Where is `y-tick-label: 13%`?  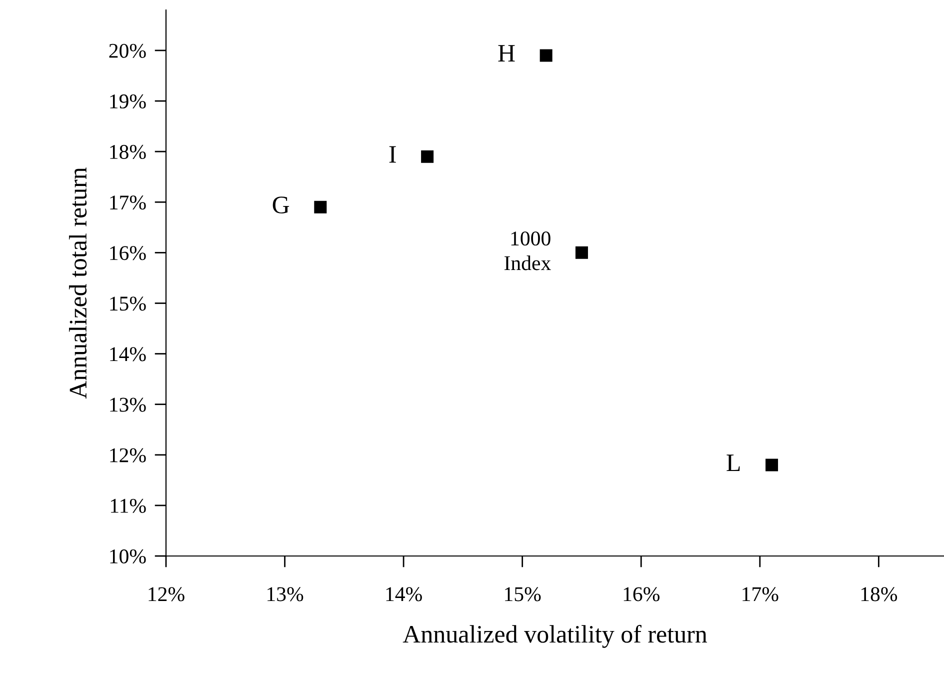
y-tick-label: 13% is located at coordinates (128, 405).